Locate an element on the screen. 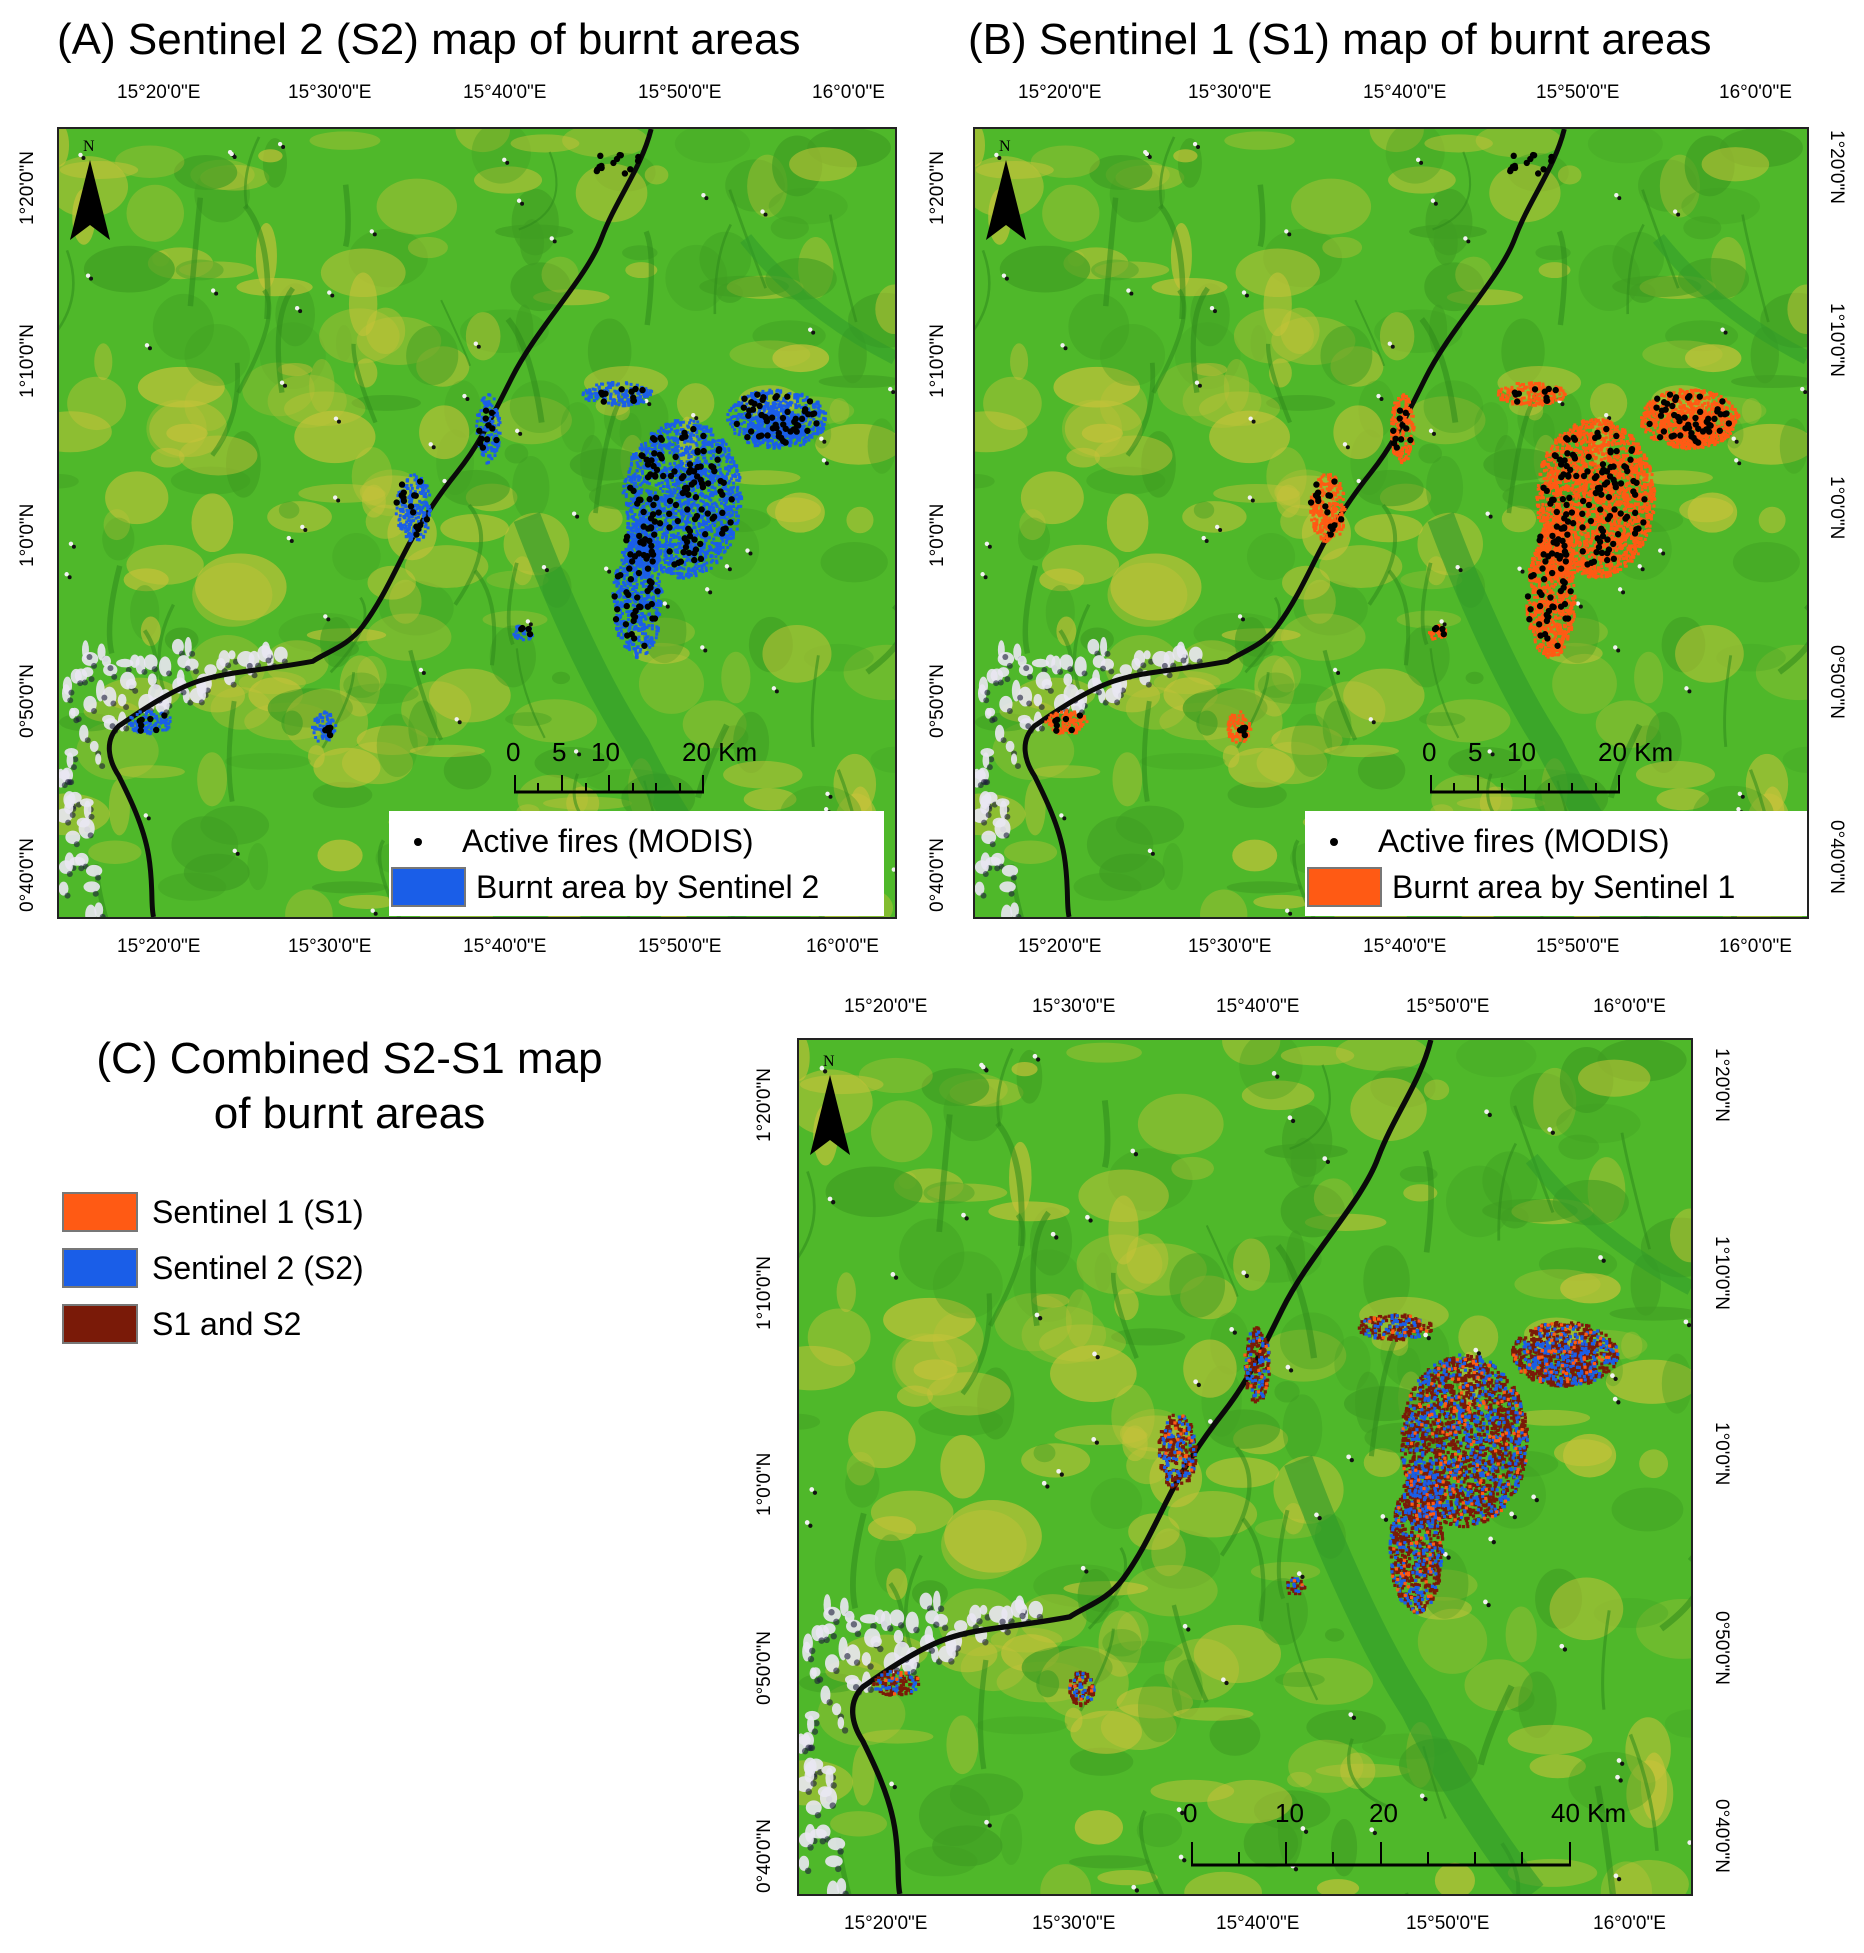  fire-dot-icon is located at coordinates (1334, 841).